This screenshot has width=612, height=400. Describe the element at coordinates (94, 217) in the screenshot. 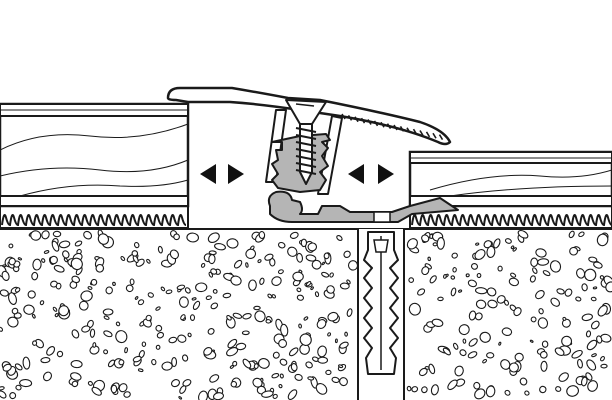

I see `underlay-left` at that location.